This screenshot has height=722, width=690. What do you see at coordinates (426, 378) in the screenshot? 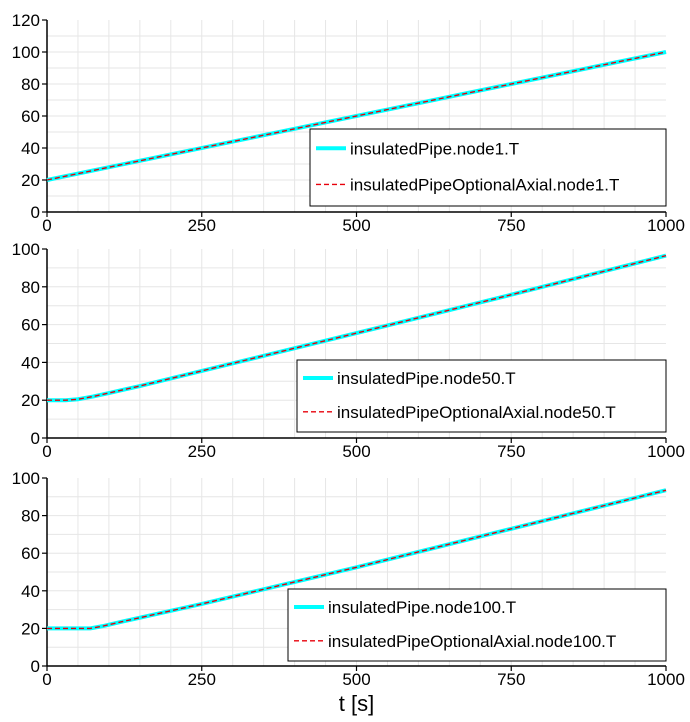
I see `legend-label-1: insulatedPipe.node50.T` at bounding box center [426, 378].